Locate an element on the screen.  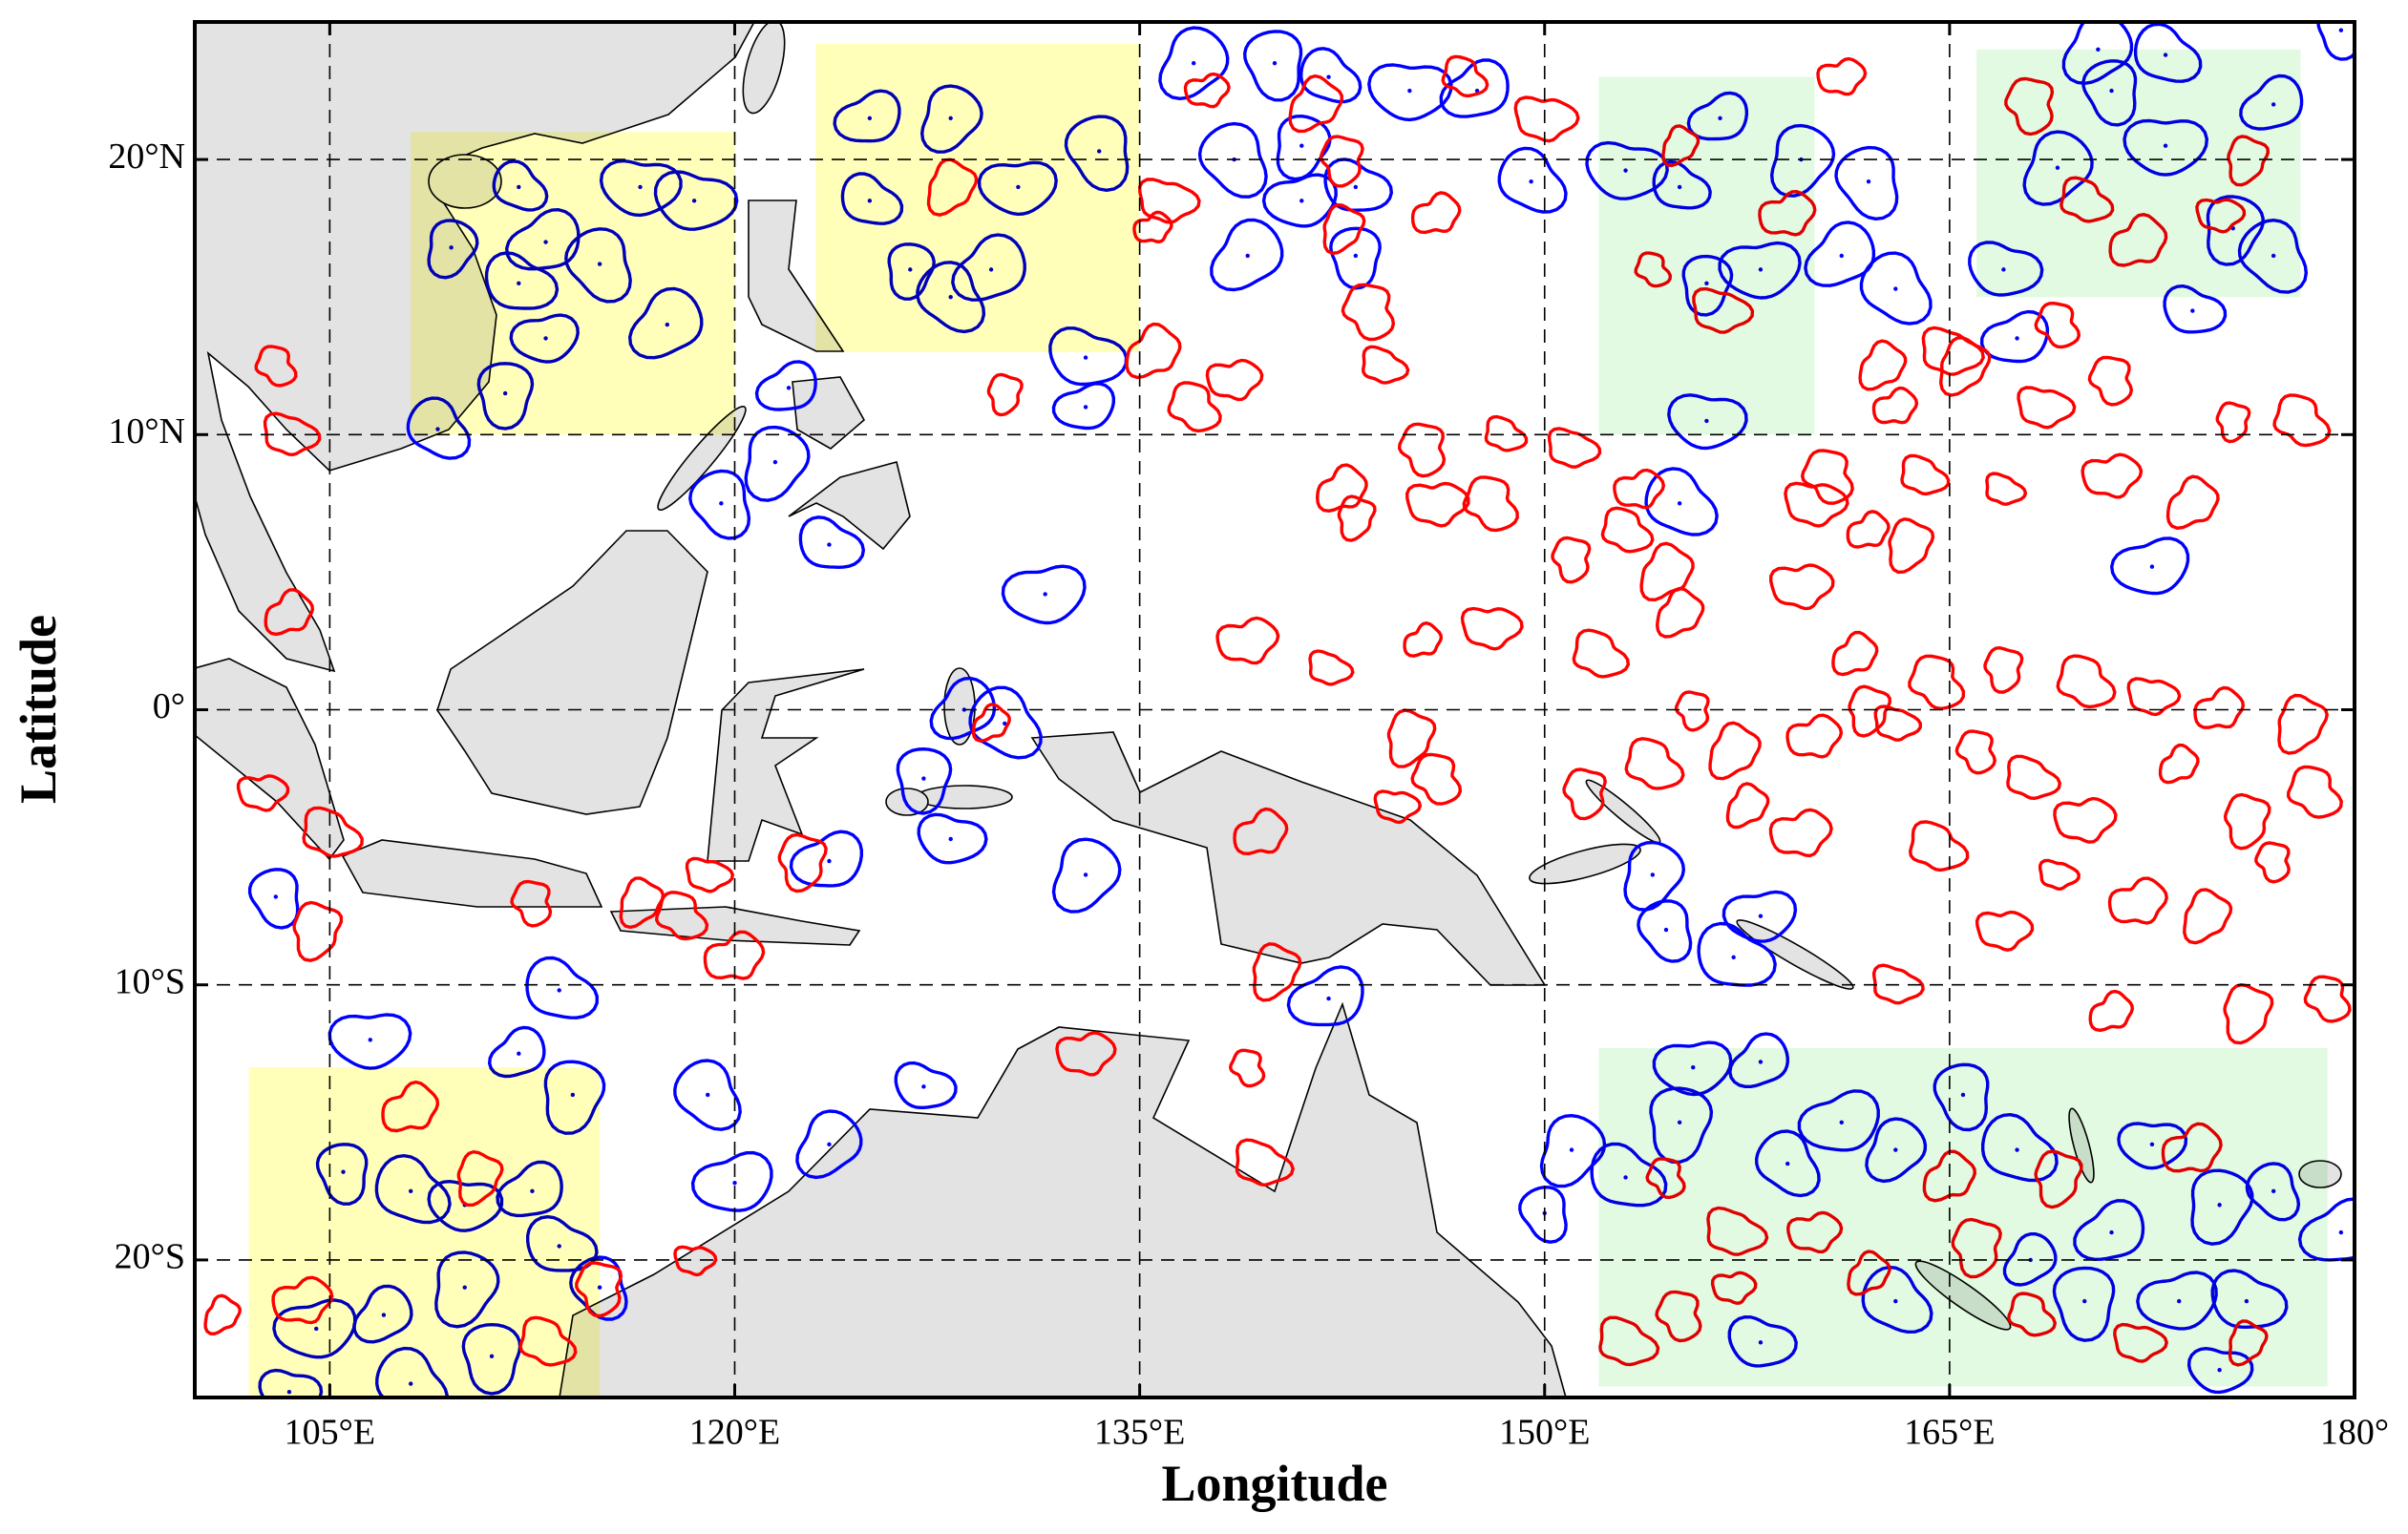
x-tick-label: 180° is located at coordinates (2354, 1433).